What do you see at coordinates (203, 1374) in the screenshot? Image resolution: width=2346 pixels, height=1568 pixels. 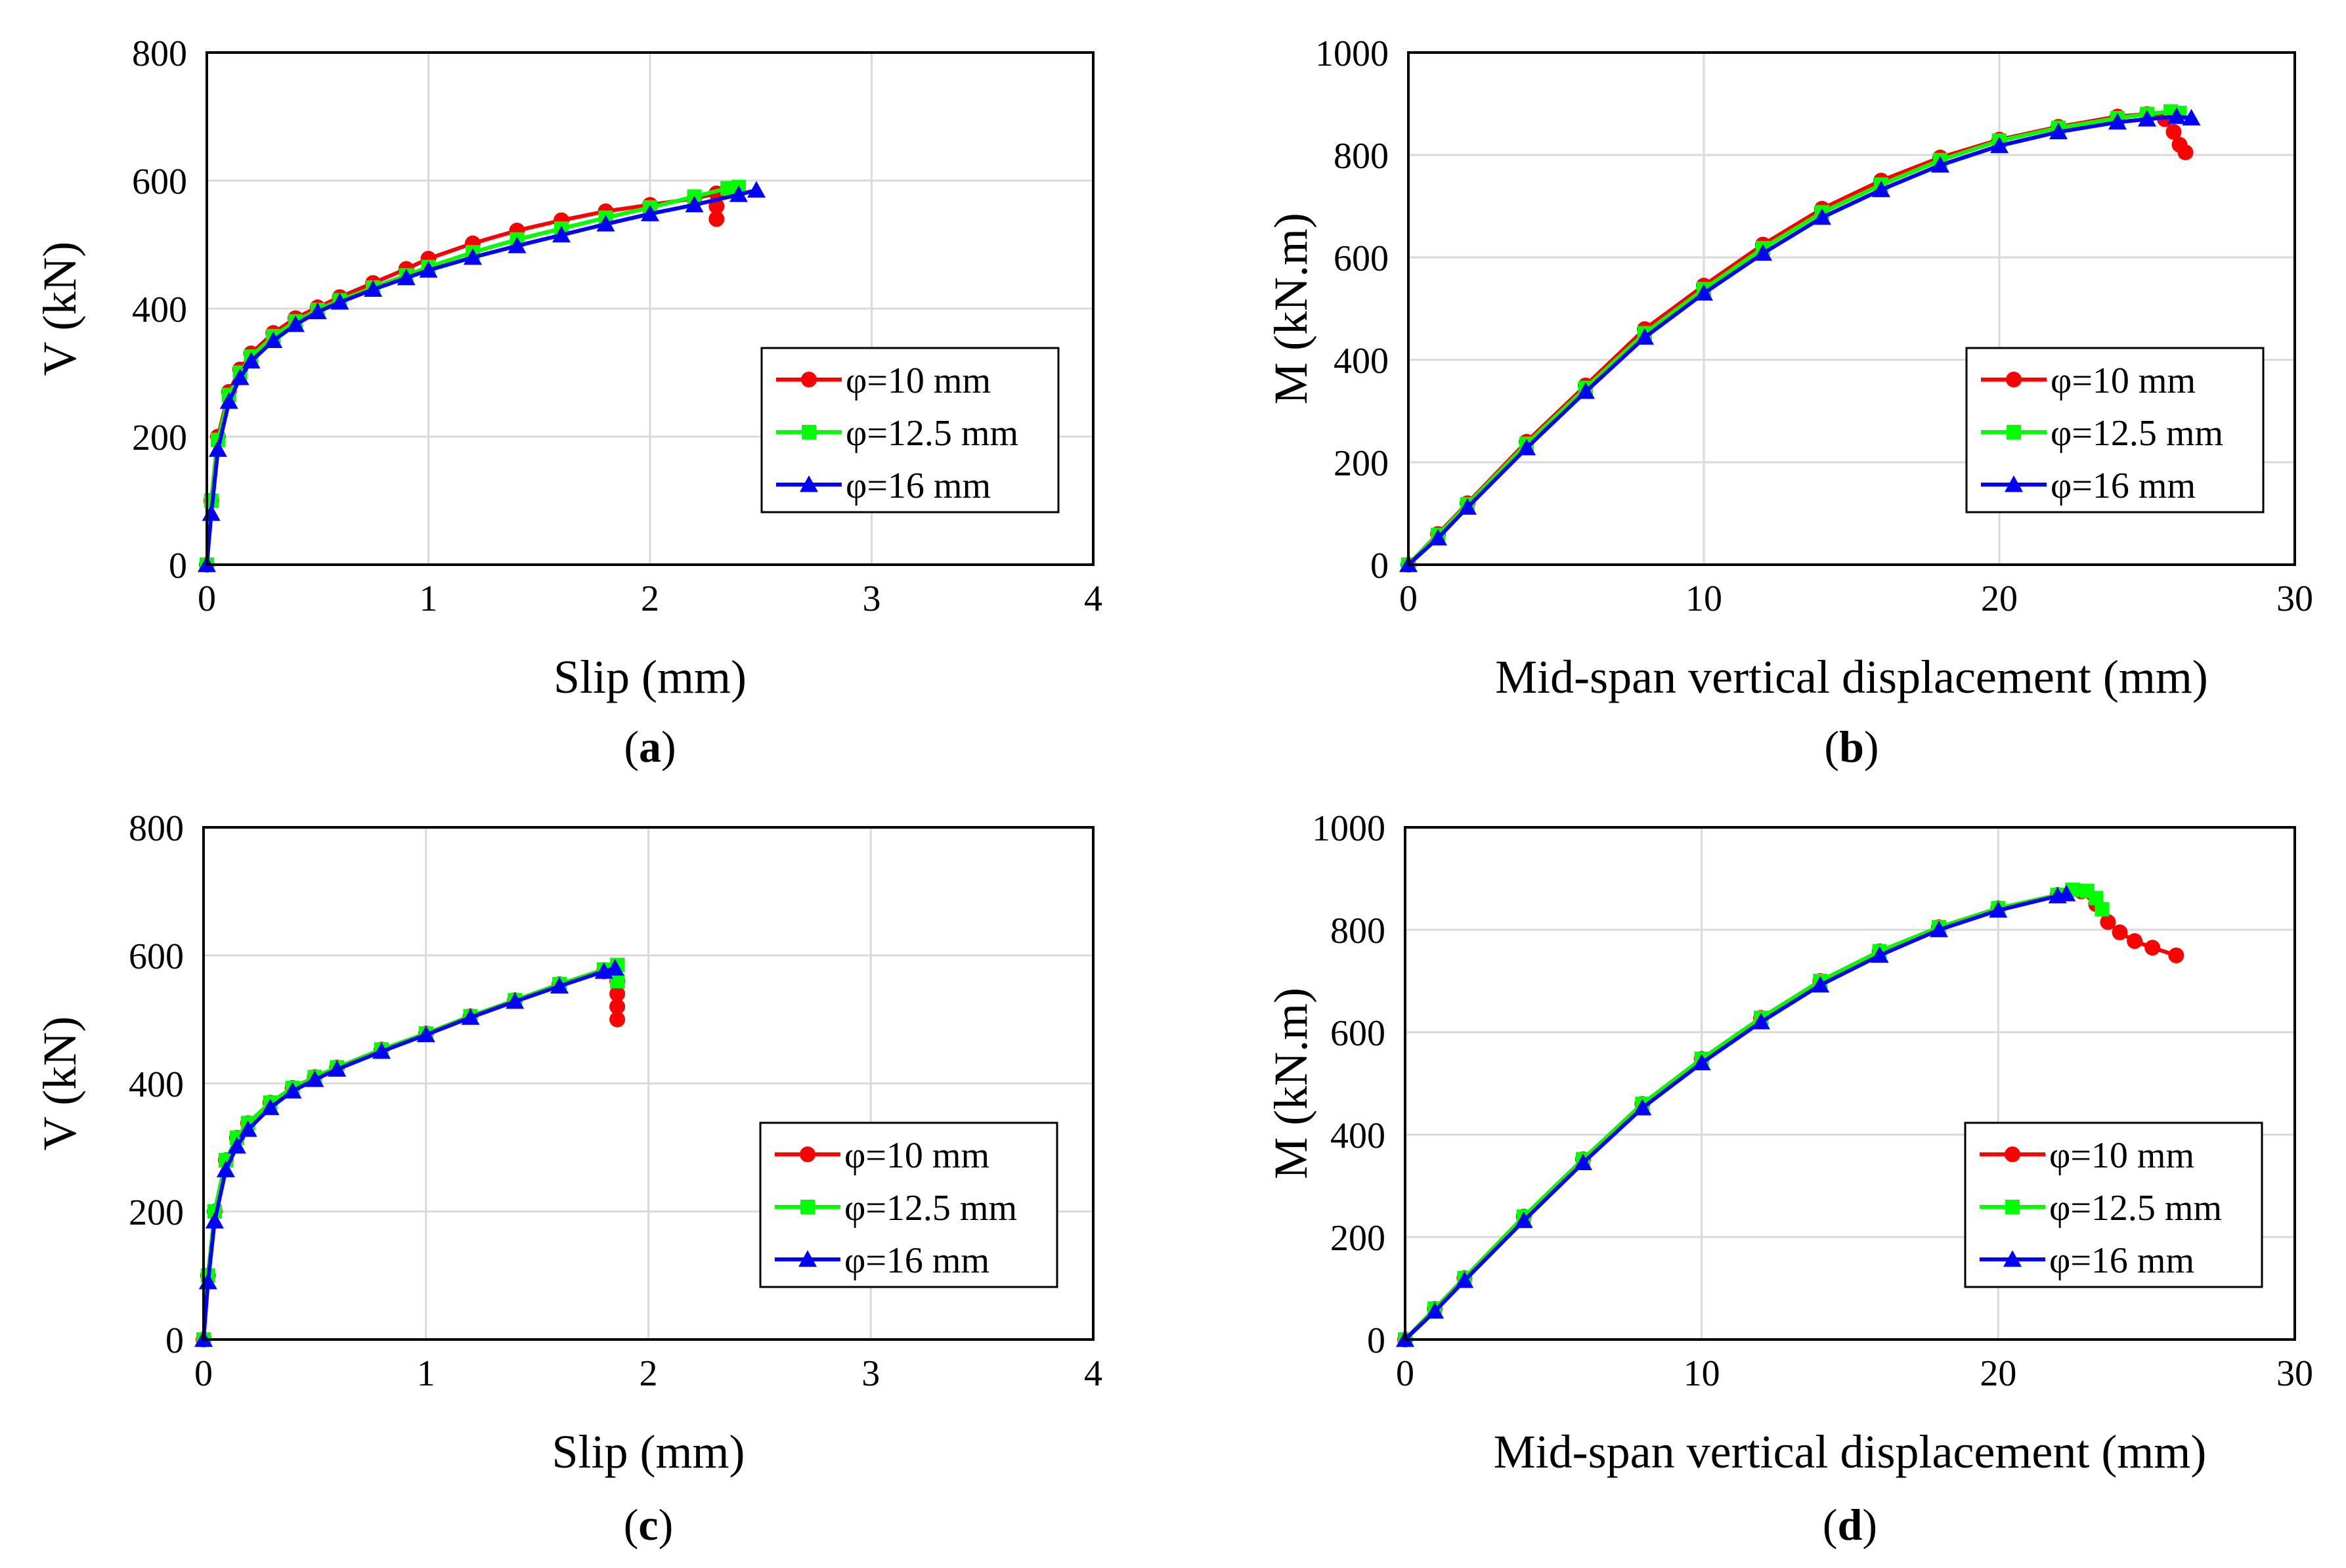 I see `x-tick-label: 0` at bounding box center [203, 1374].